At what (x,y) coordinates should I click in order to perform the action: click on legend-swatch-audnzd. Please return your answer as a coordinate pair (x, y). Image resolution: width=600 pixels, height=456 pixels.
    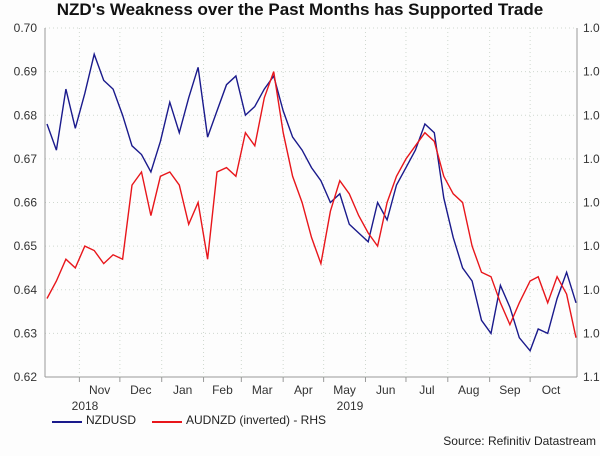
    Looking at the image, I should click on (167, 422).